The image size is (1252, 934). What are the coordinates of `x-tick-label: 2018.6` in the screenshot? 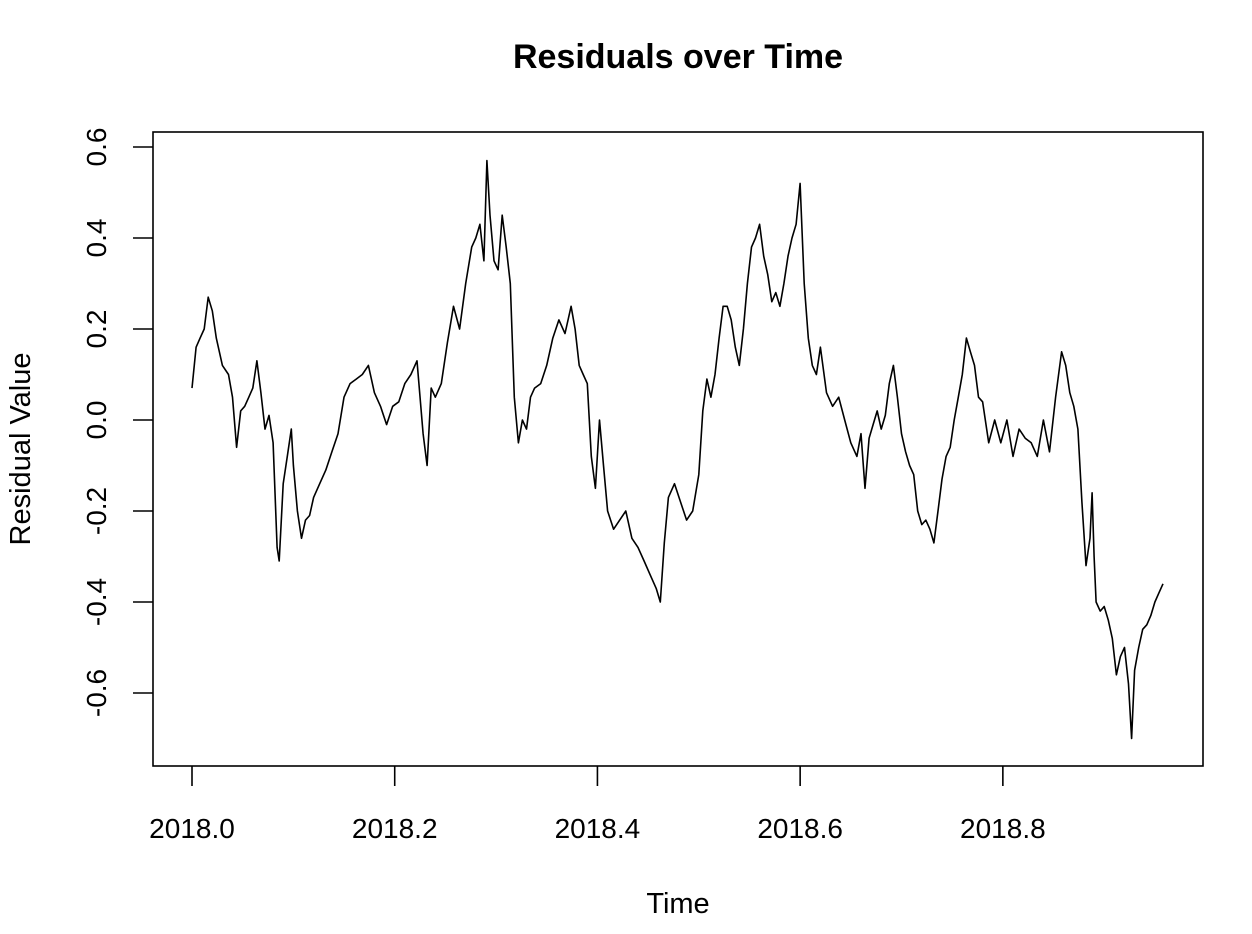 It's located at (800, 828).